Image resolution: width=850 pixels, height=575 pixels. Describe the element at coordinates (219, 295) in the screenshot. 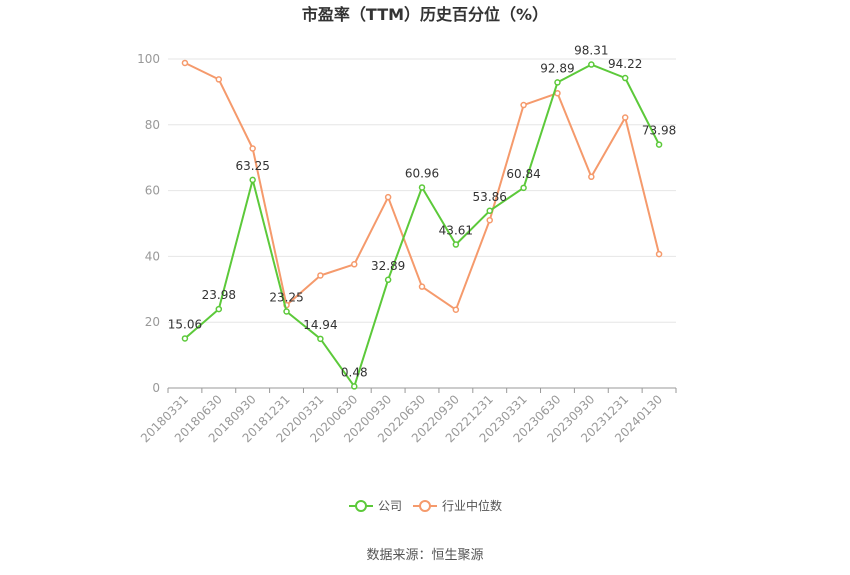

I see `data-label: 23.98` at that location.